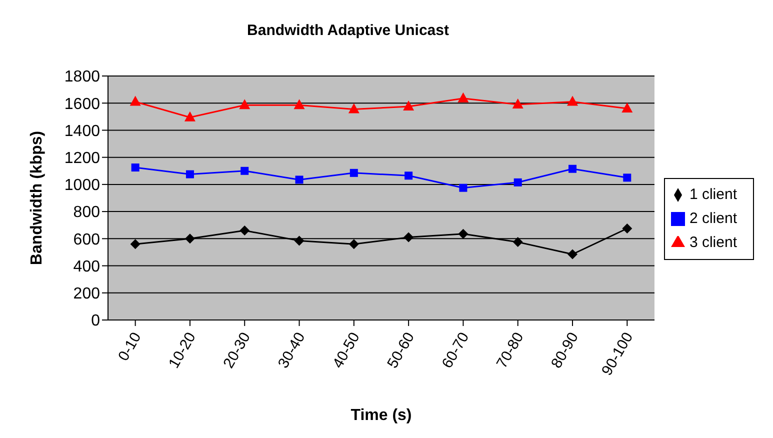  What do you see at coordinates (86, 213) in the screenshot?
I see `y-tick-label: 800` at bounding box center [86, 213].